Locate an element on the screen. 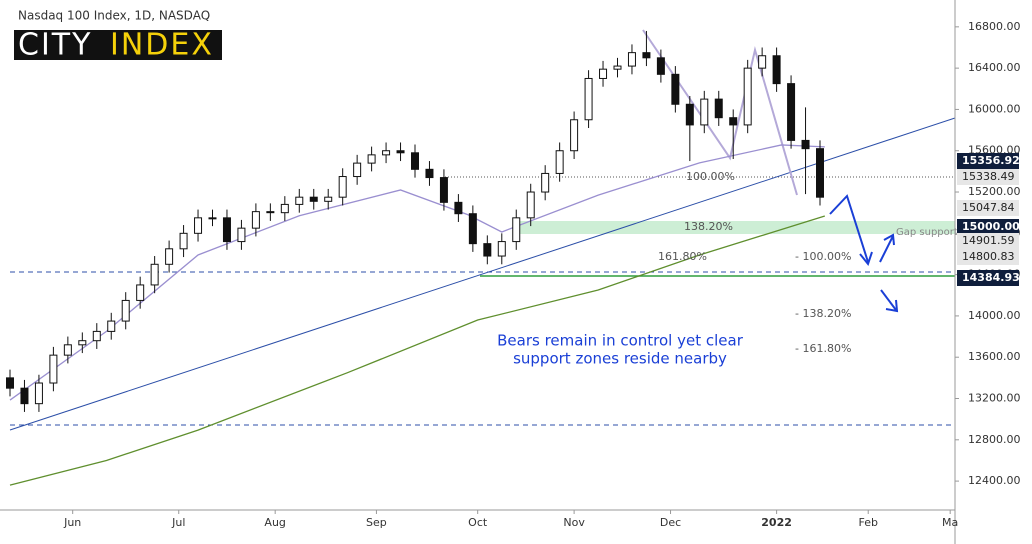 Image resolution: width=1032 pixels, height=544 pixels. x-tick-label: Oct is located at coordinates (478, 522).